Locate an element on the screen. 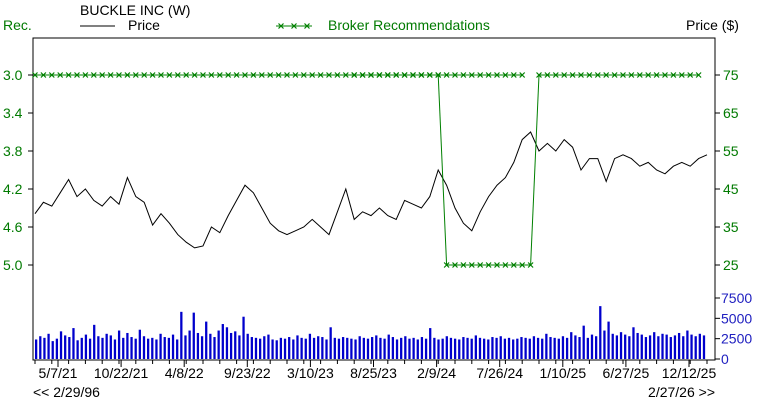 The image size is (760, 400). x-tick-label: 7/26/24 is located at coordinates (499, 373).